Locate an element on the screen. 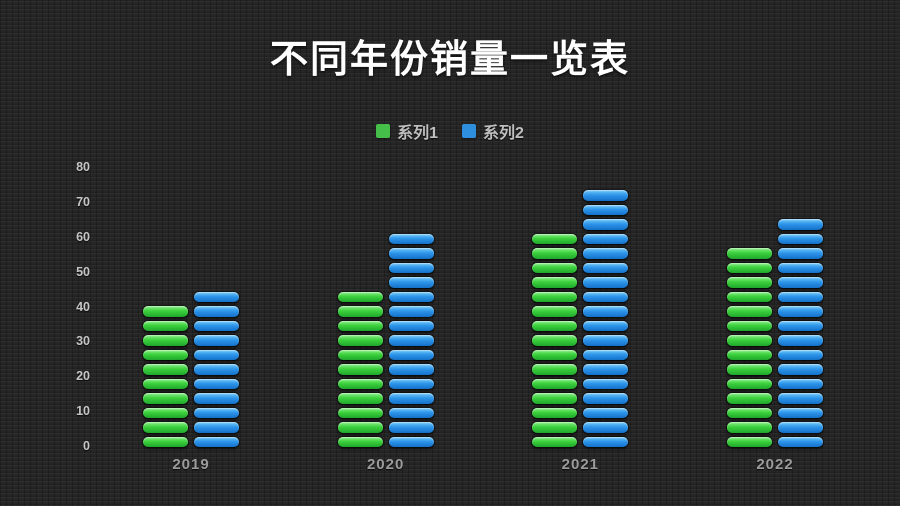 The image size is (900, 506). y-axis-tick-10: 10 is located at coordinates (83, 411).